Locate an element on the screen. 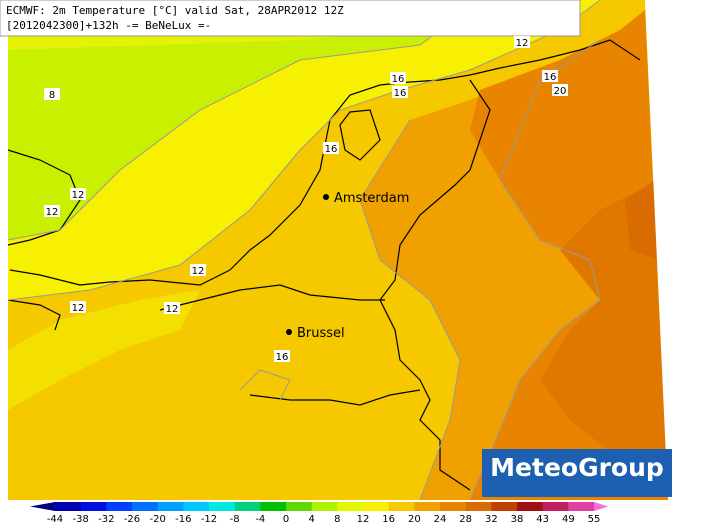  legend-tick-label: 49 is located at coordinates (568, 519).